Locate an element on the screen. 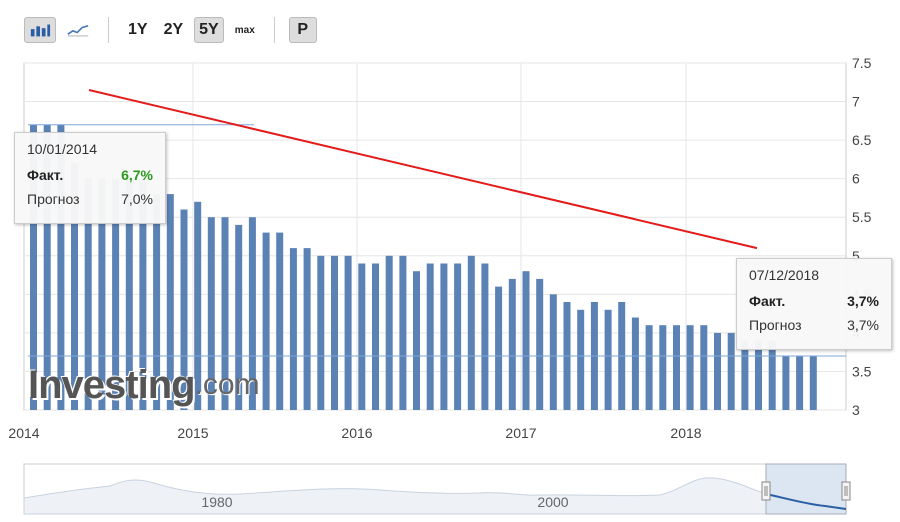 The image size is (900, 522). bar-chart-icon is located at coordinates (40, 30).